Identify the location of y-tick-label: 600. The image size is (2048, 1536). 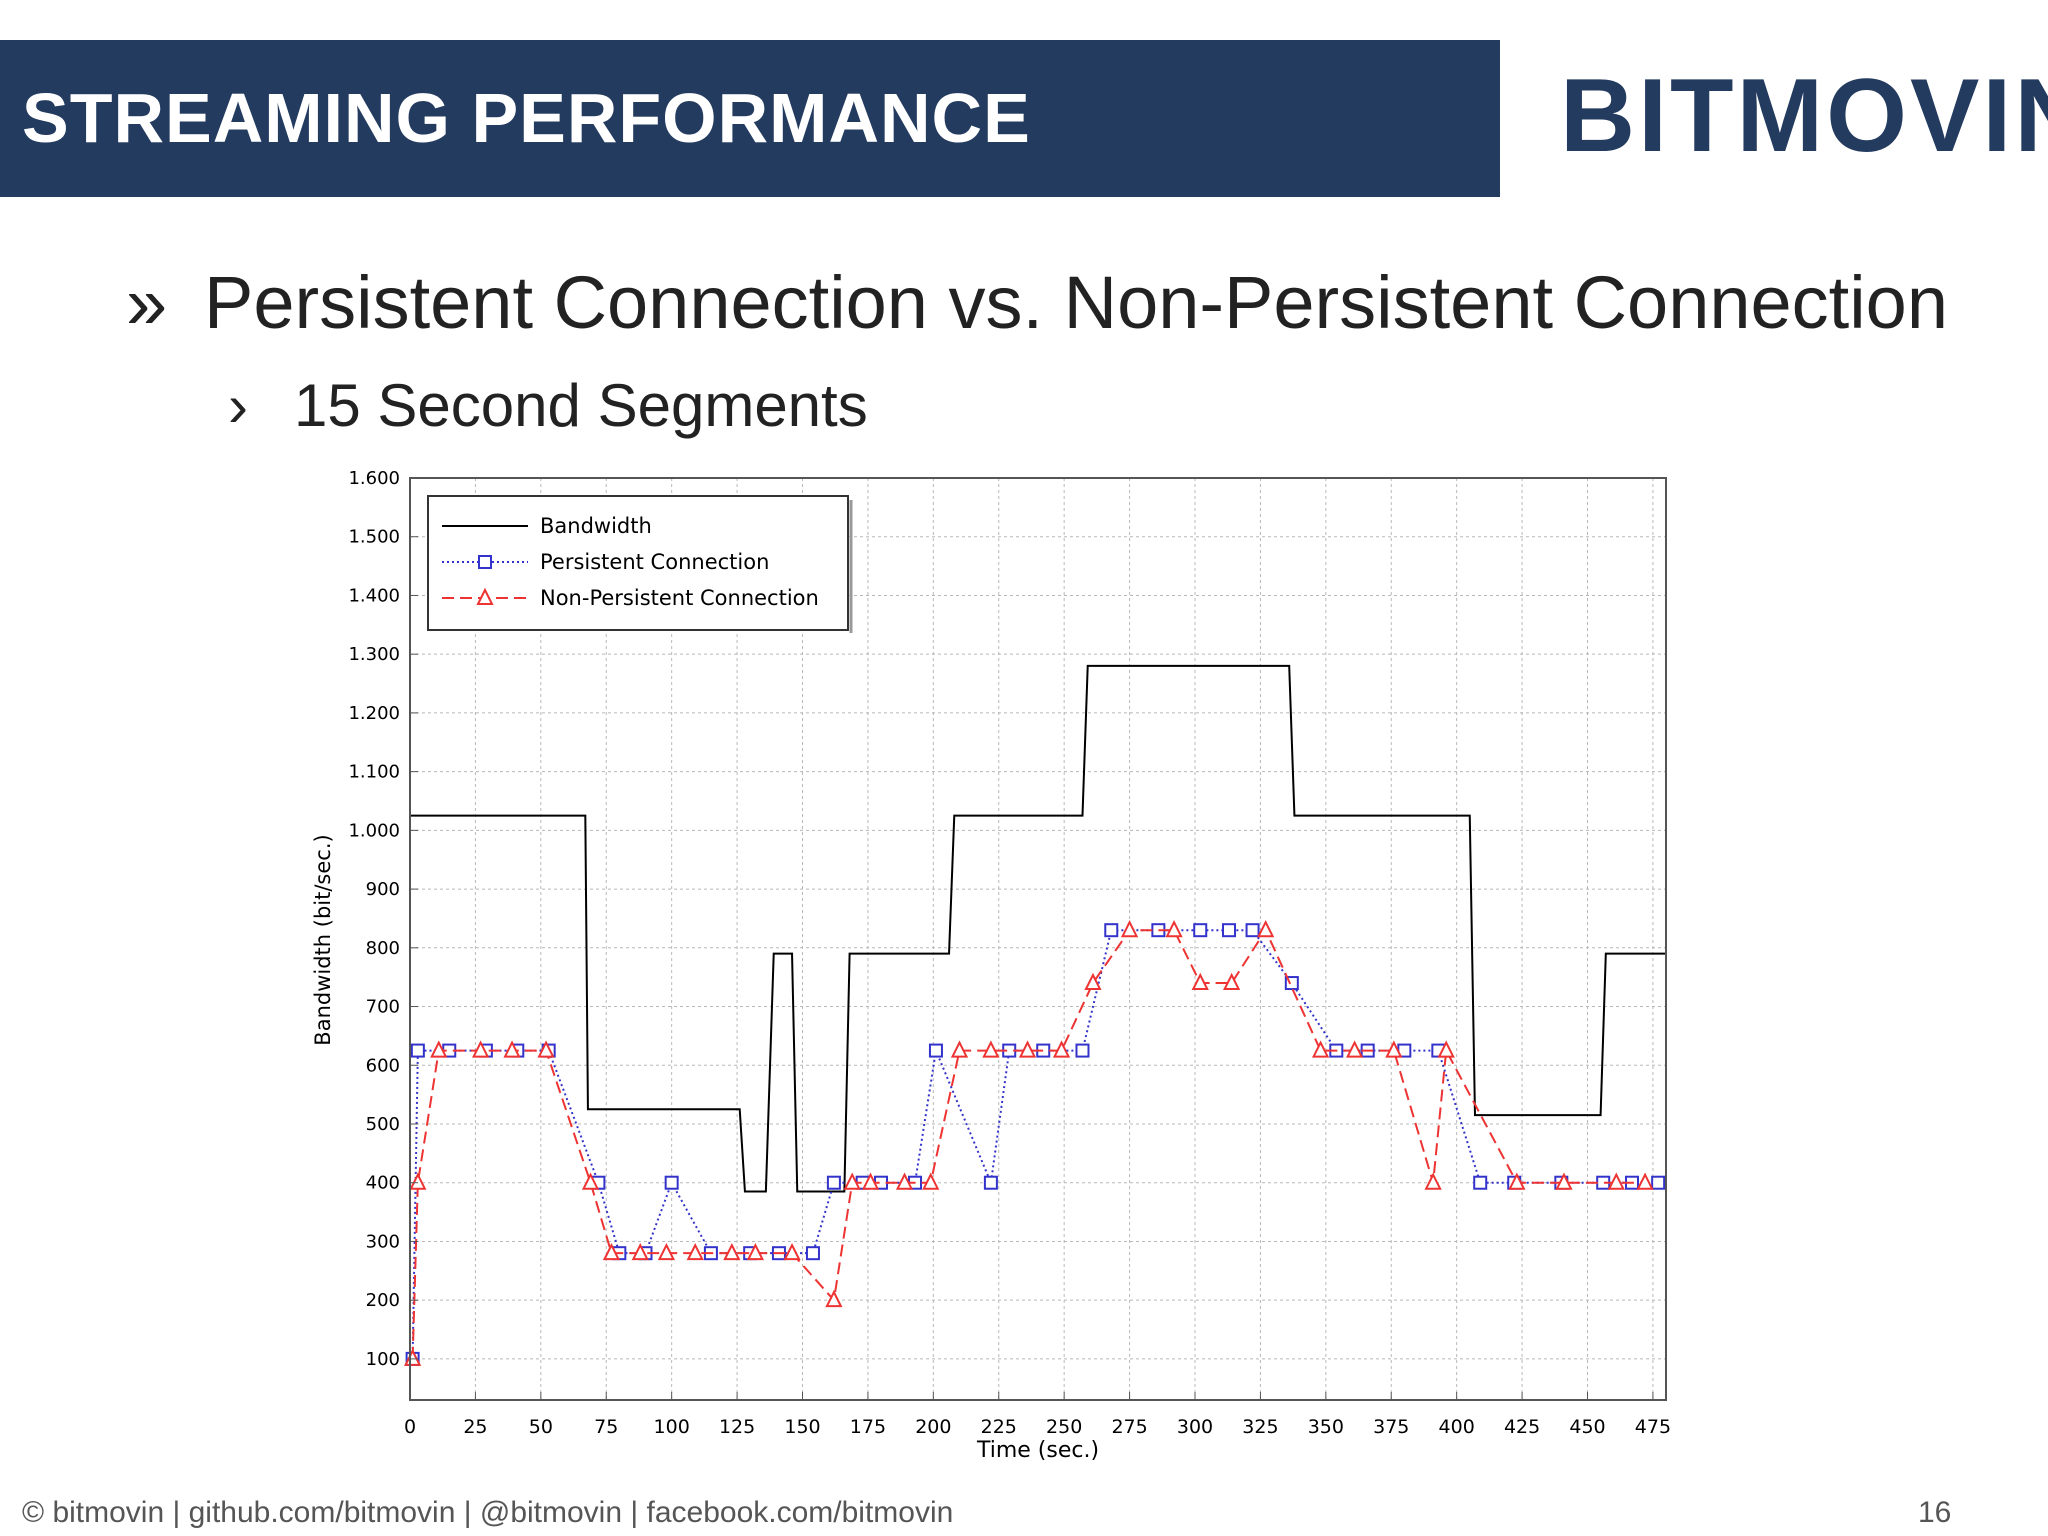
(383, 1065).